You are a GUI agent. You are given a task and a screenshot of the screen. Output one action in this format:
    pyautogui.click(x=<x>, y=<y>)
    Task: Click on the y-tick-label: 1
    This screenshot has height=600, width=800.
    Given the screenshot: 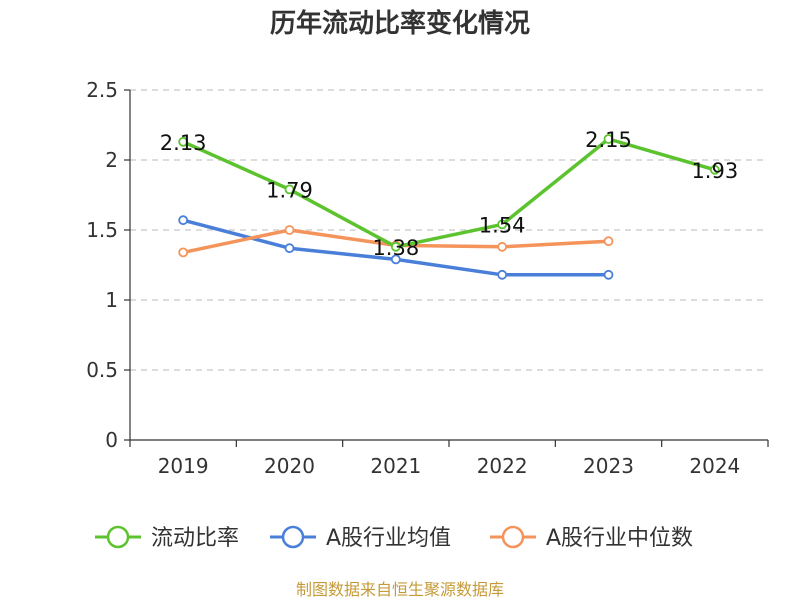 What is the action you would take?
    pyautogui.click(x=111, y=300)
    